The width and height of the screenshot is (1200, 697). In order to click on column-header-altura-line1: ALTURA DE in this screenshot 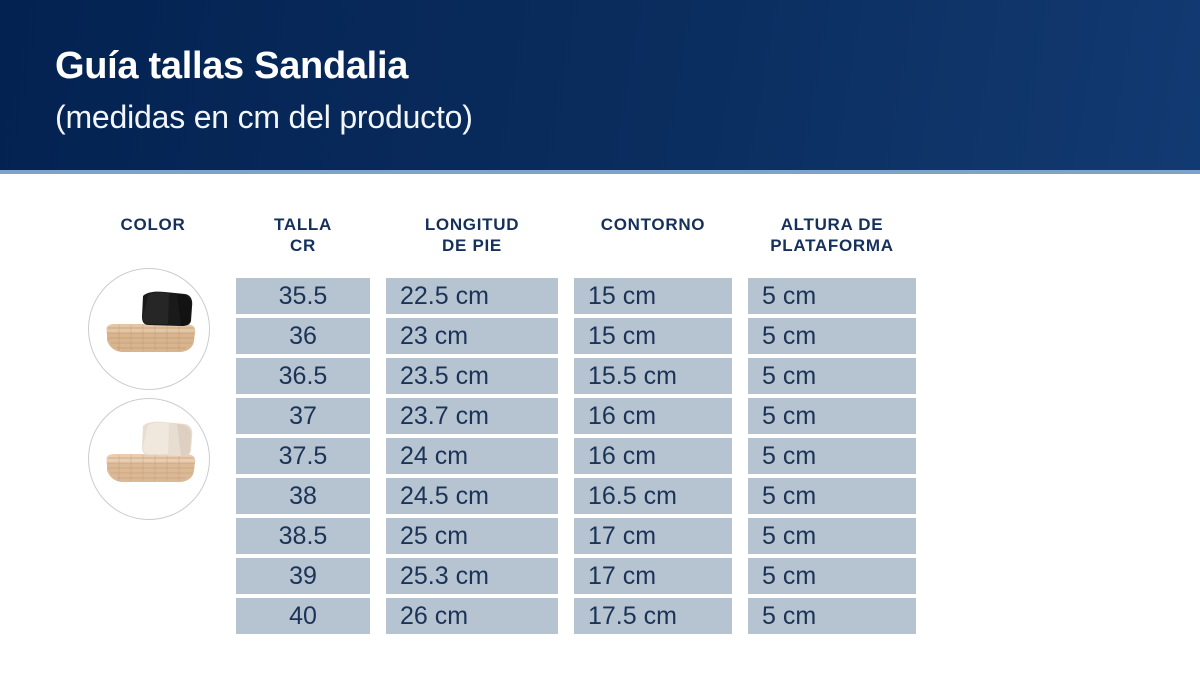, I will do `click(832, 224)`.